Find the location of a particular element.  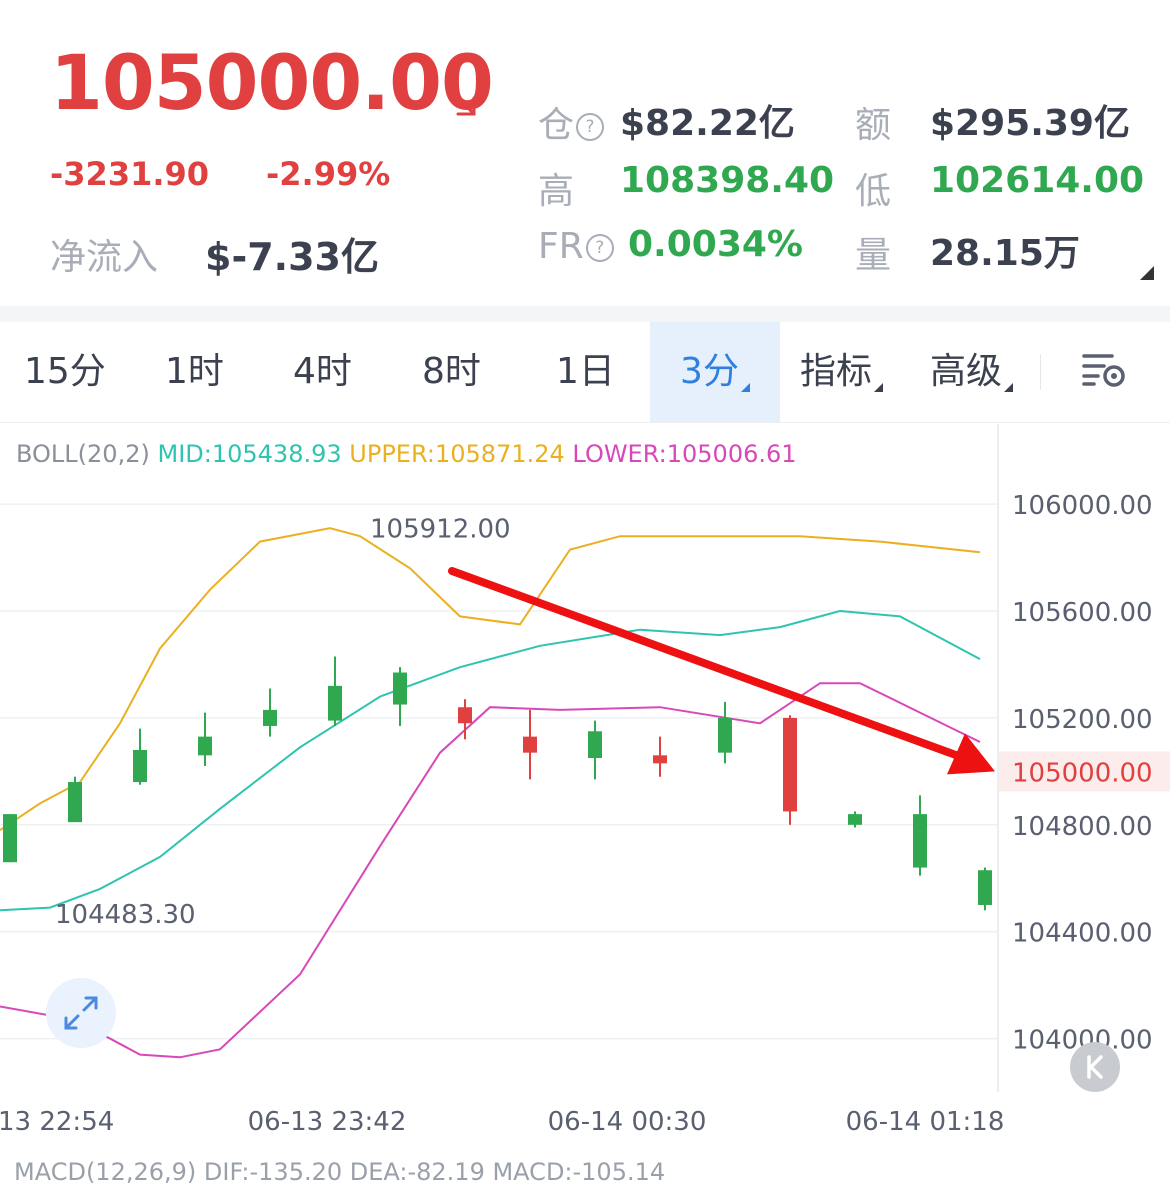

tab-indicators: 指标 is located at coordinates (850, 372).